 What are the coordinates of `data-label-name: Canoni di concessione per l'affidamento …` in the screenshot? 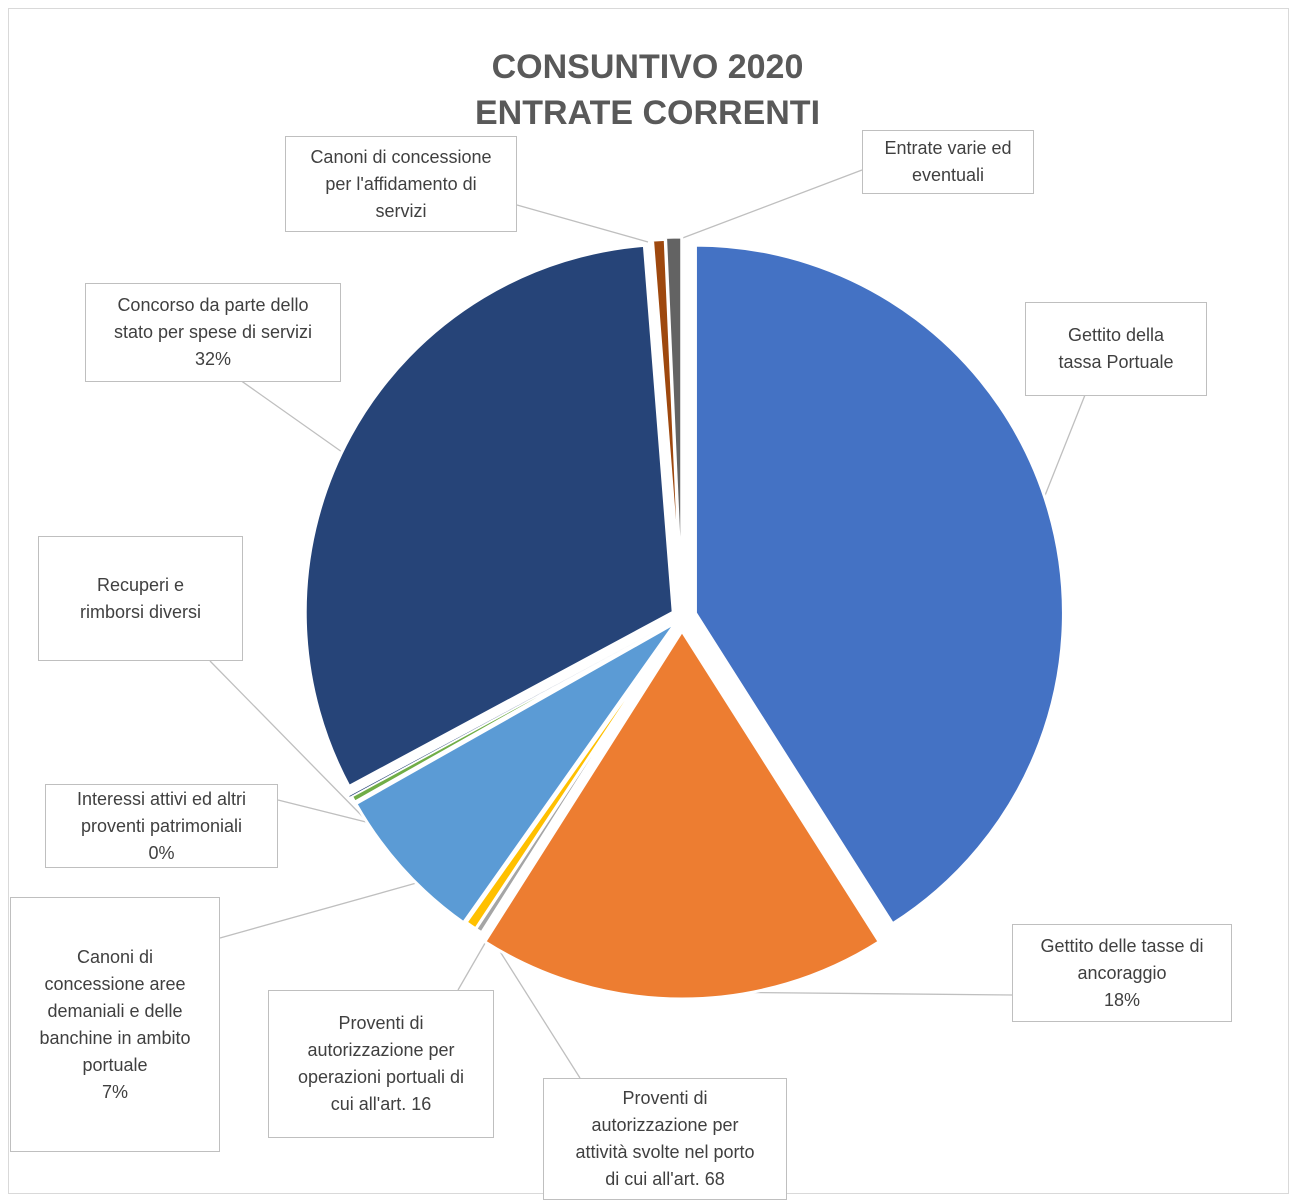 It's located at (401, 183).